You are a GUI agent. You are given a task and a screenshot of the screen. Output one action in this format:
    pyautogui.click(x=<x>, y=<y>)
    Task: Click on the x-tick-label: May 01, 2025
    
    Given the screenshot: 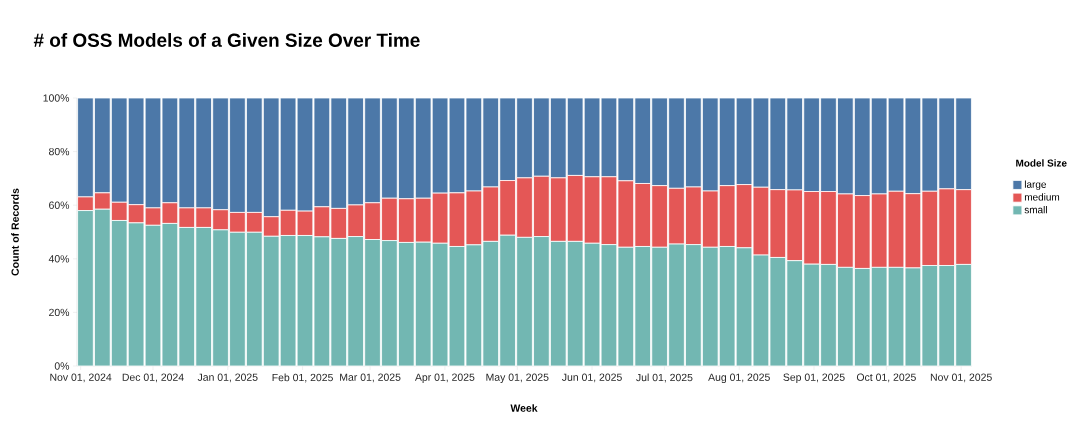 What is the action you would take?
    pyautogui.click(x=517, y=378)
    